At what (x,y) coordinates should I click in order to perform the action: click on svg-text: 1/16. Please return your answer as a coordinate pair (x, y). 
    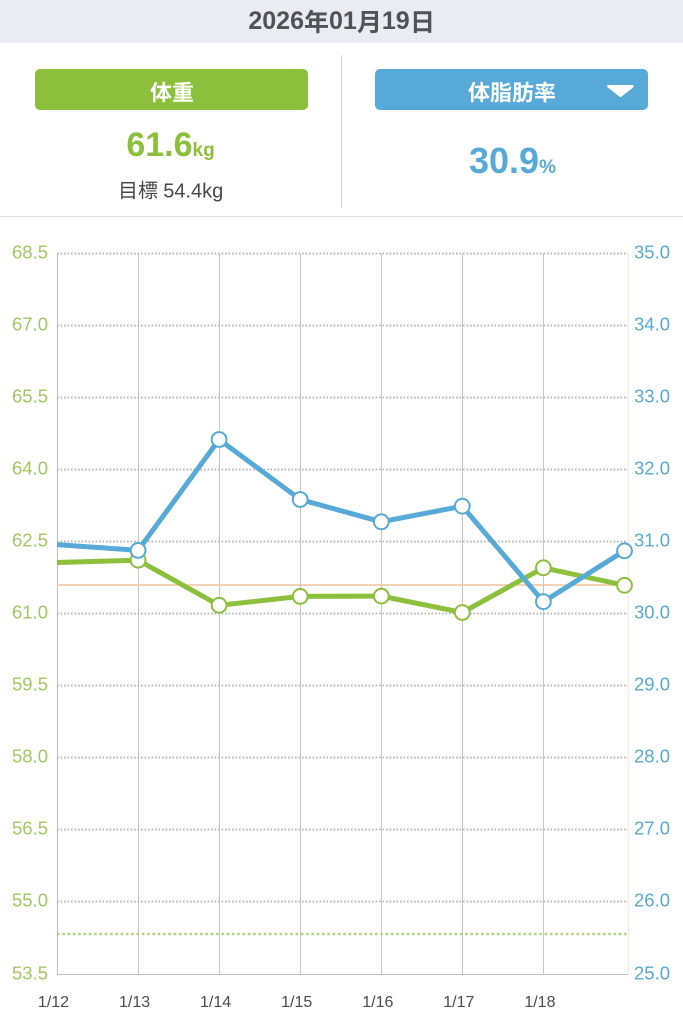
    Looking at the image, I should click on (377, 1002).